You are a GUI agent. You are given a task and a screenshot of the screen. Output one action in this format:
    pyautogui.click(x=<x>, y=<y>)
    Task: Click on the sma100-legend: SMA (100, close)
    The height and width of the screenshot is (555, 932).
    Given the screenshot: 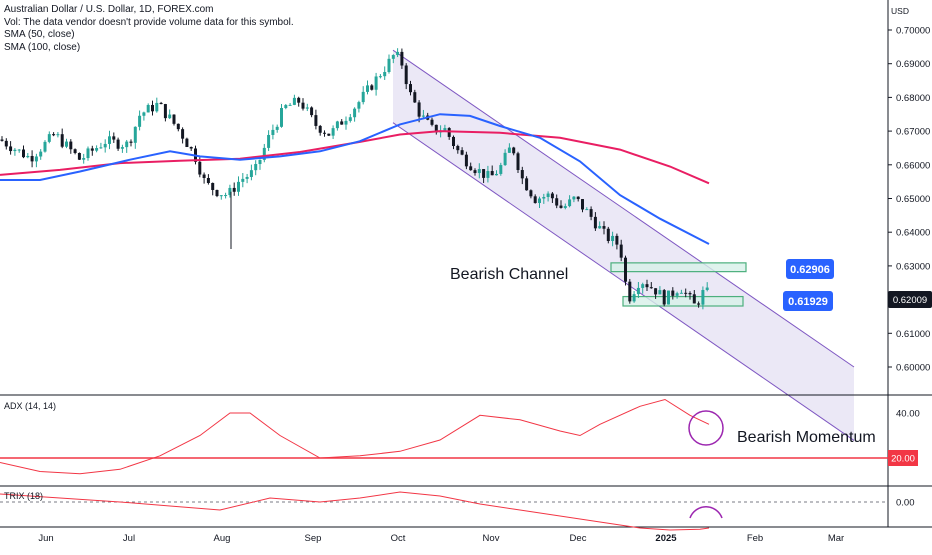 What is the action you would take?
    pyautogui.click(x=42, y=47)
    